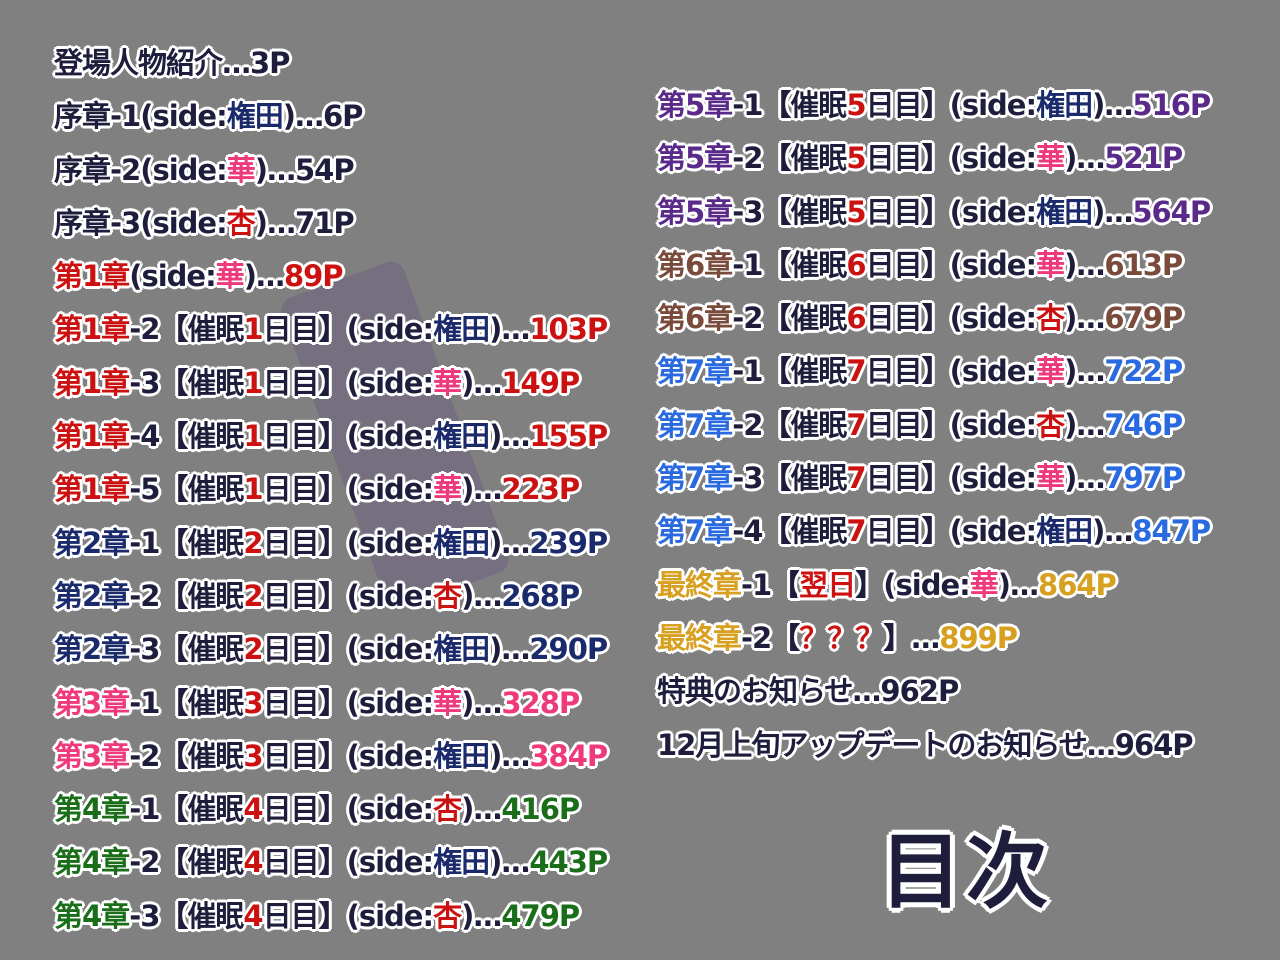  I want to click on toc-entry: 第3章-1【催眠3日目】(side:華)…328P, so click(330, 706).